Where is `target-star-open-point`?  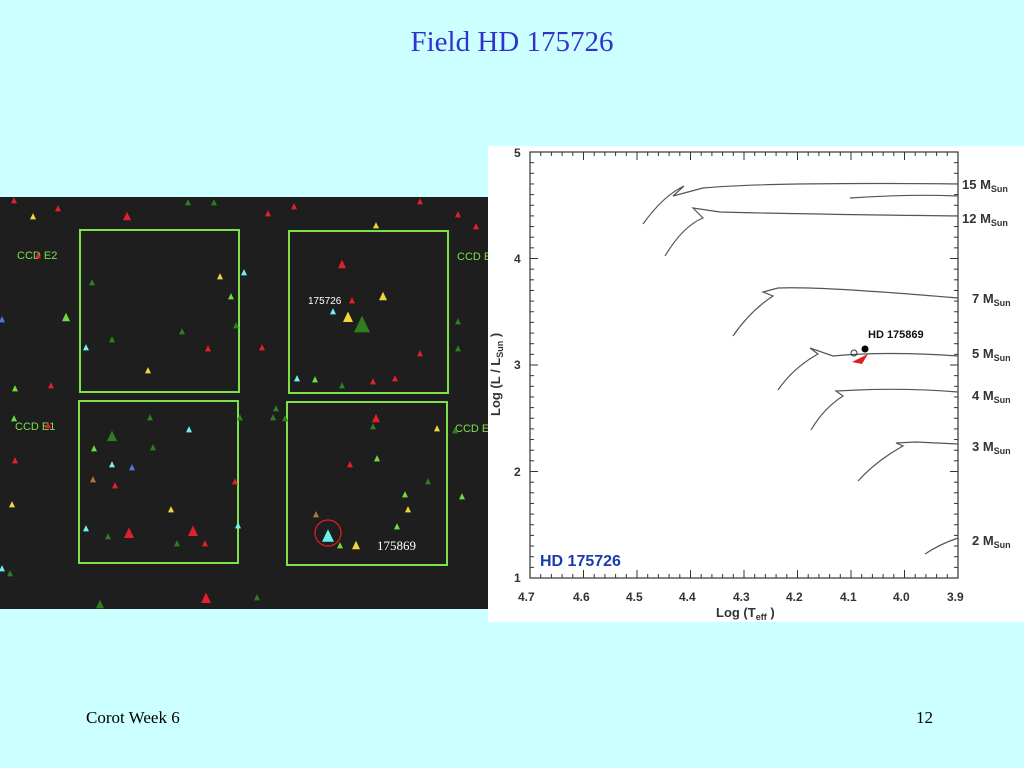 target-star-open-point is located at coordinates (854, 353).